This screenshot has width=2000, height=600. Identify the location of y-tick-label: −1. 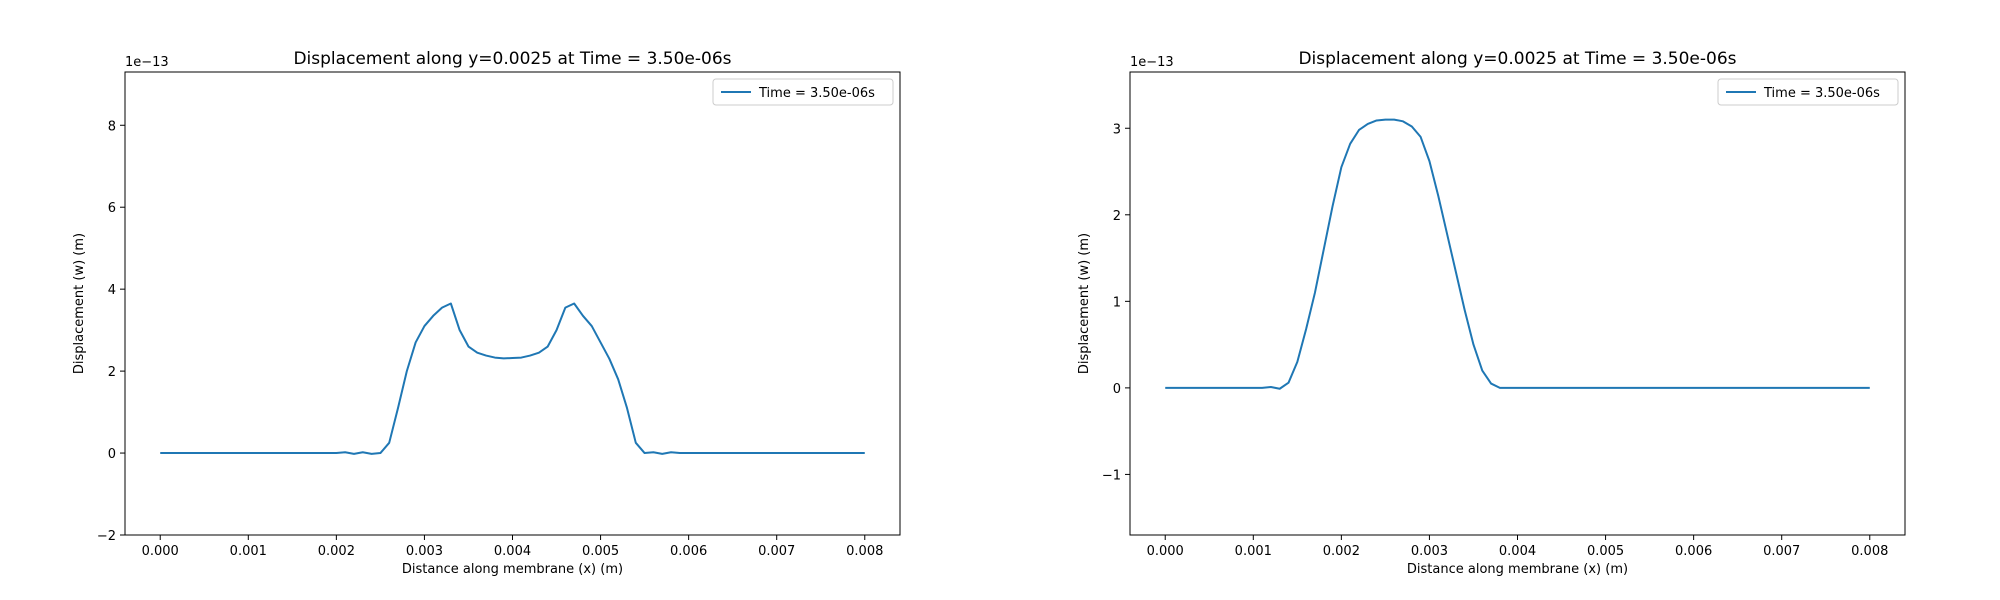
(1111, 475).